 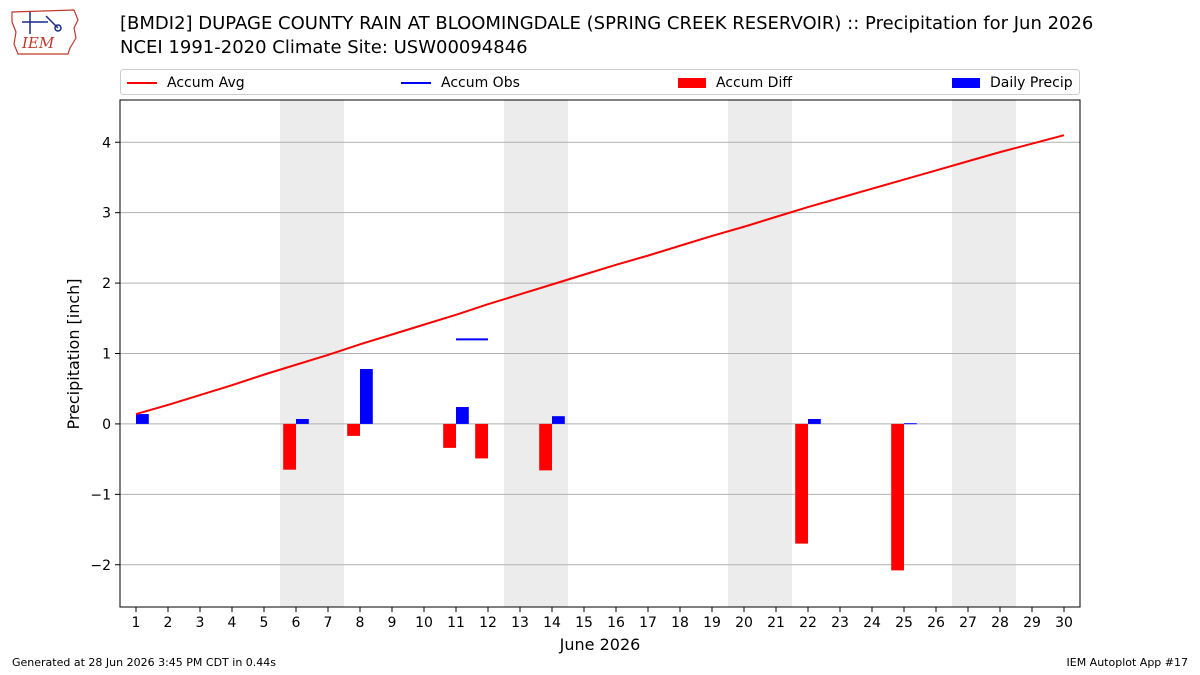 What do you see at coordinates (1031, 83) in the screenshot?
I see `legend-label: Daily Precip` at bounding box center [1031, 83].